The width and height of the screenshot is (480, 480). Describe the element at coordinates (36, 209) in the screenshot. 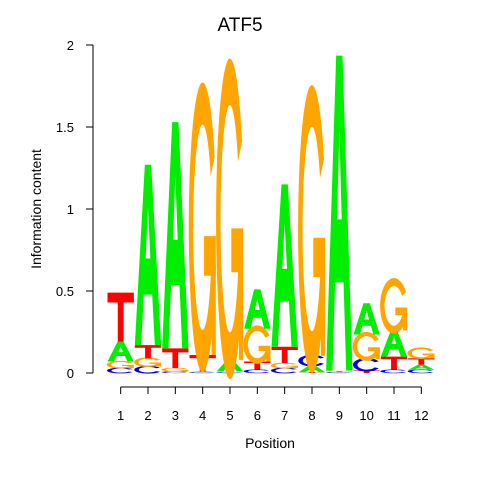

I see `y-axis-label: Information content` at that location.